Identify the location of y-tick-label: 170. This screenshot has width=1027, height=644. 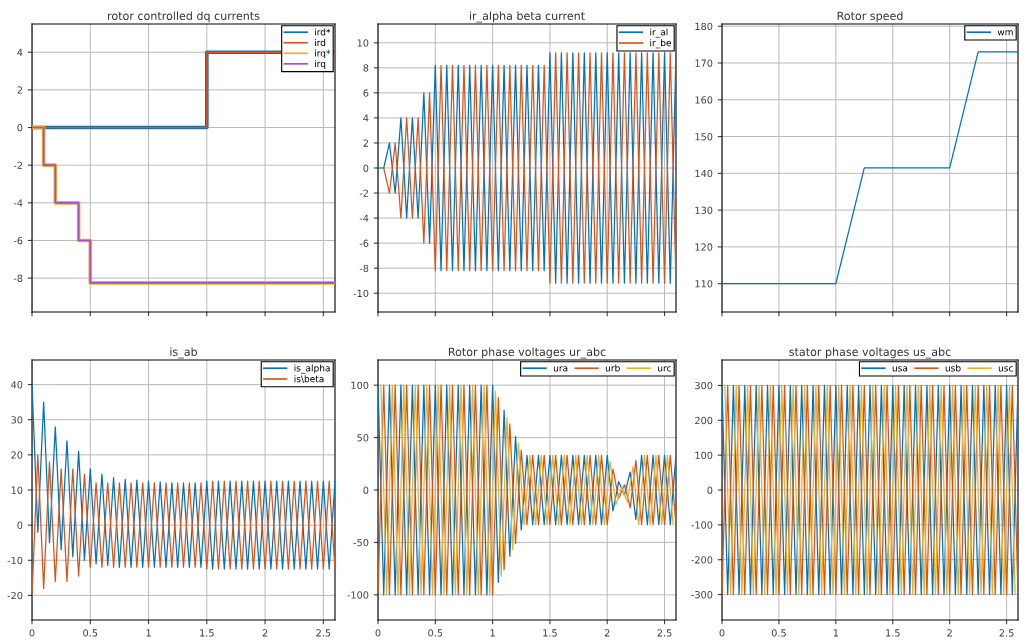
(704, 63).